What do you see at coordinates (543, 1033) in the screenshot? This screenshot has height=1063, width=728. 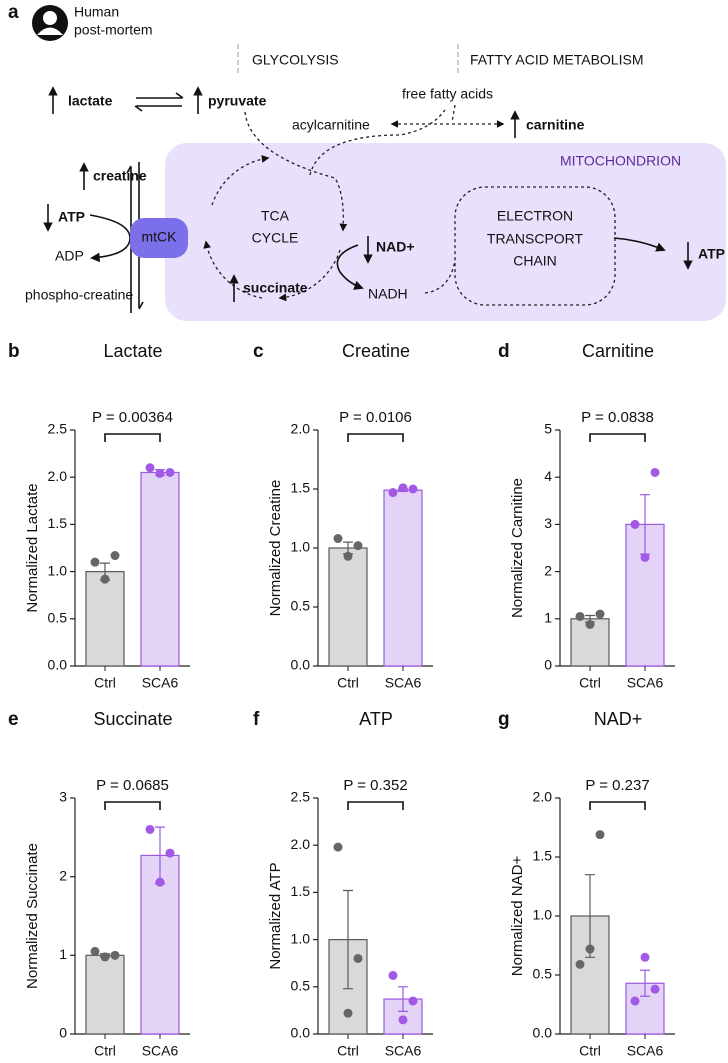 I see `y-tick-label: 0.0` at bounding box center [543, 1033].